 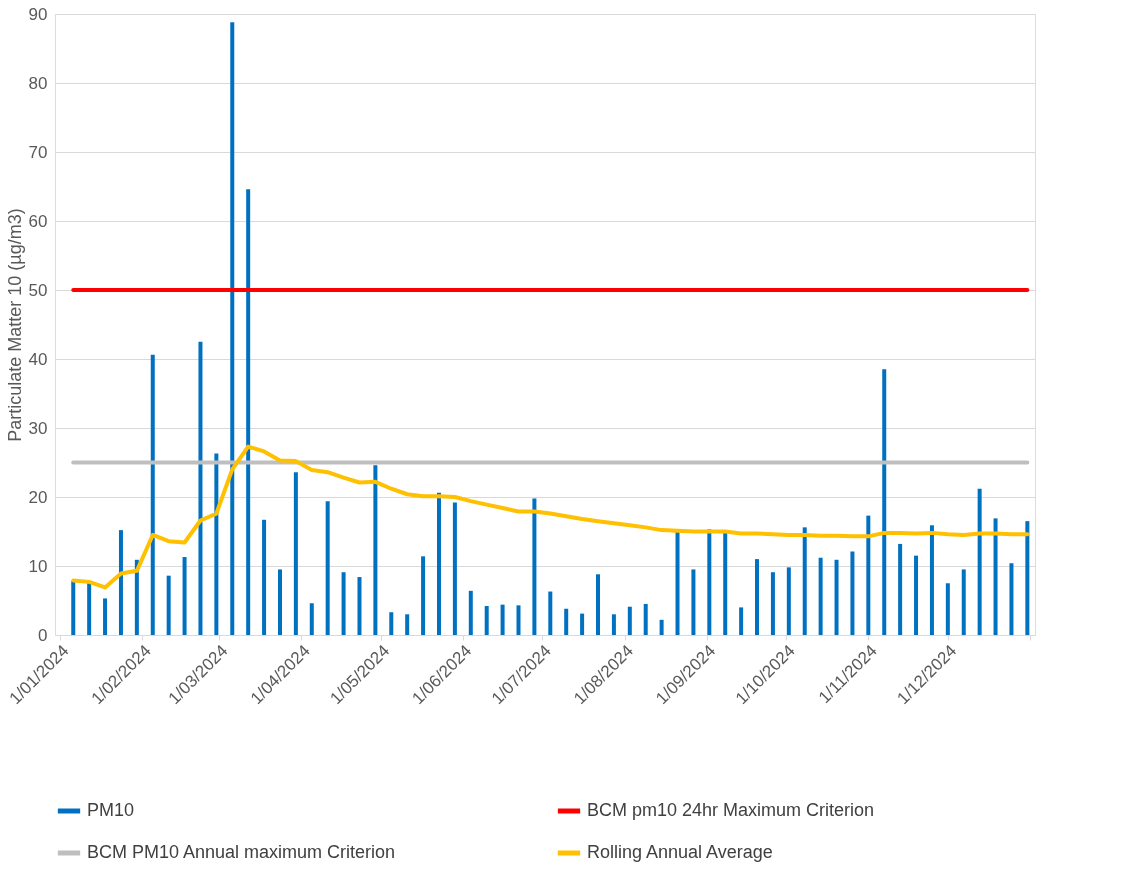 What do you see at coordinates (680, 852) in the screenshot?
I see `legend-label: Rolling Annual Average` at bounding box center [680, 852].